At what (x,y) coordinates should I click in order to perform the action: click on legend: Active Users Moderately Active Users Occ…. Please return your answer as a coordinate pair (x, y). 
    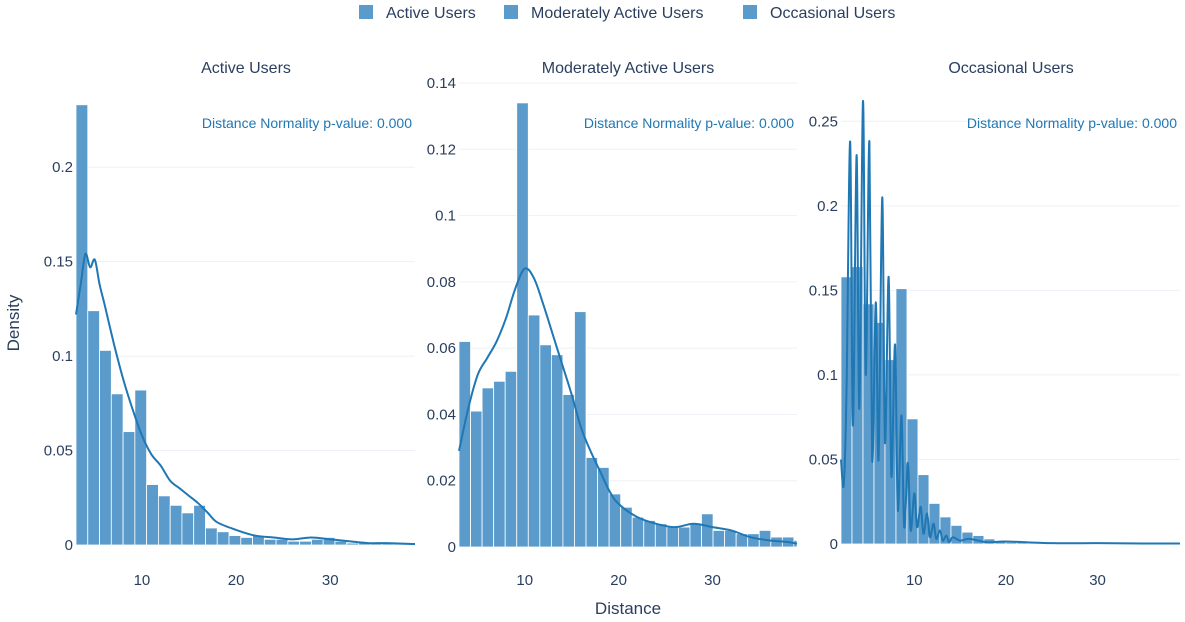
    Looking at the image, I should click on (627, 13).